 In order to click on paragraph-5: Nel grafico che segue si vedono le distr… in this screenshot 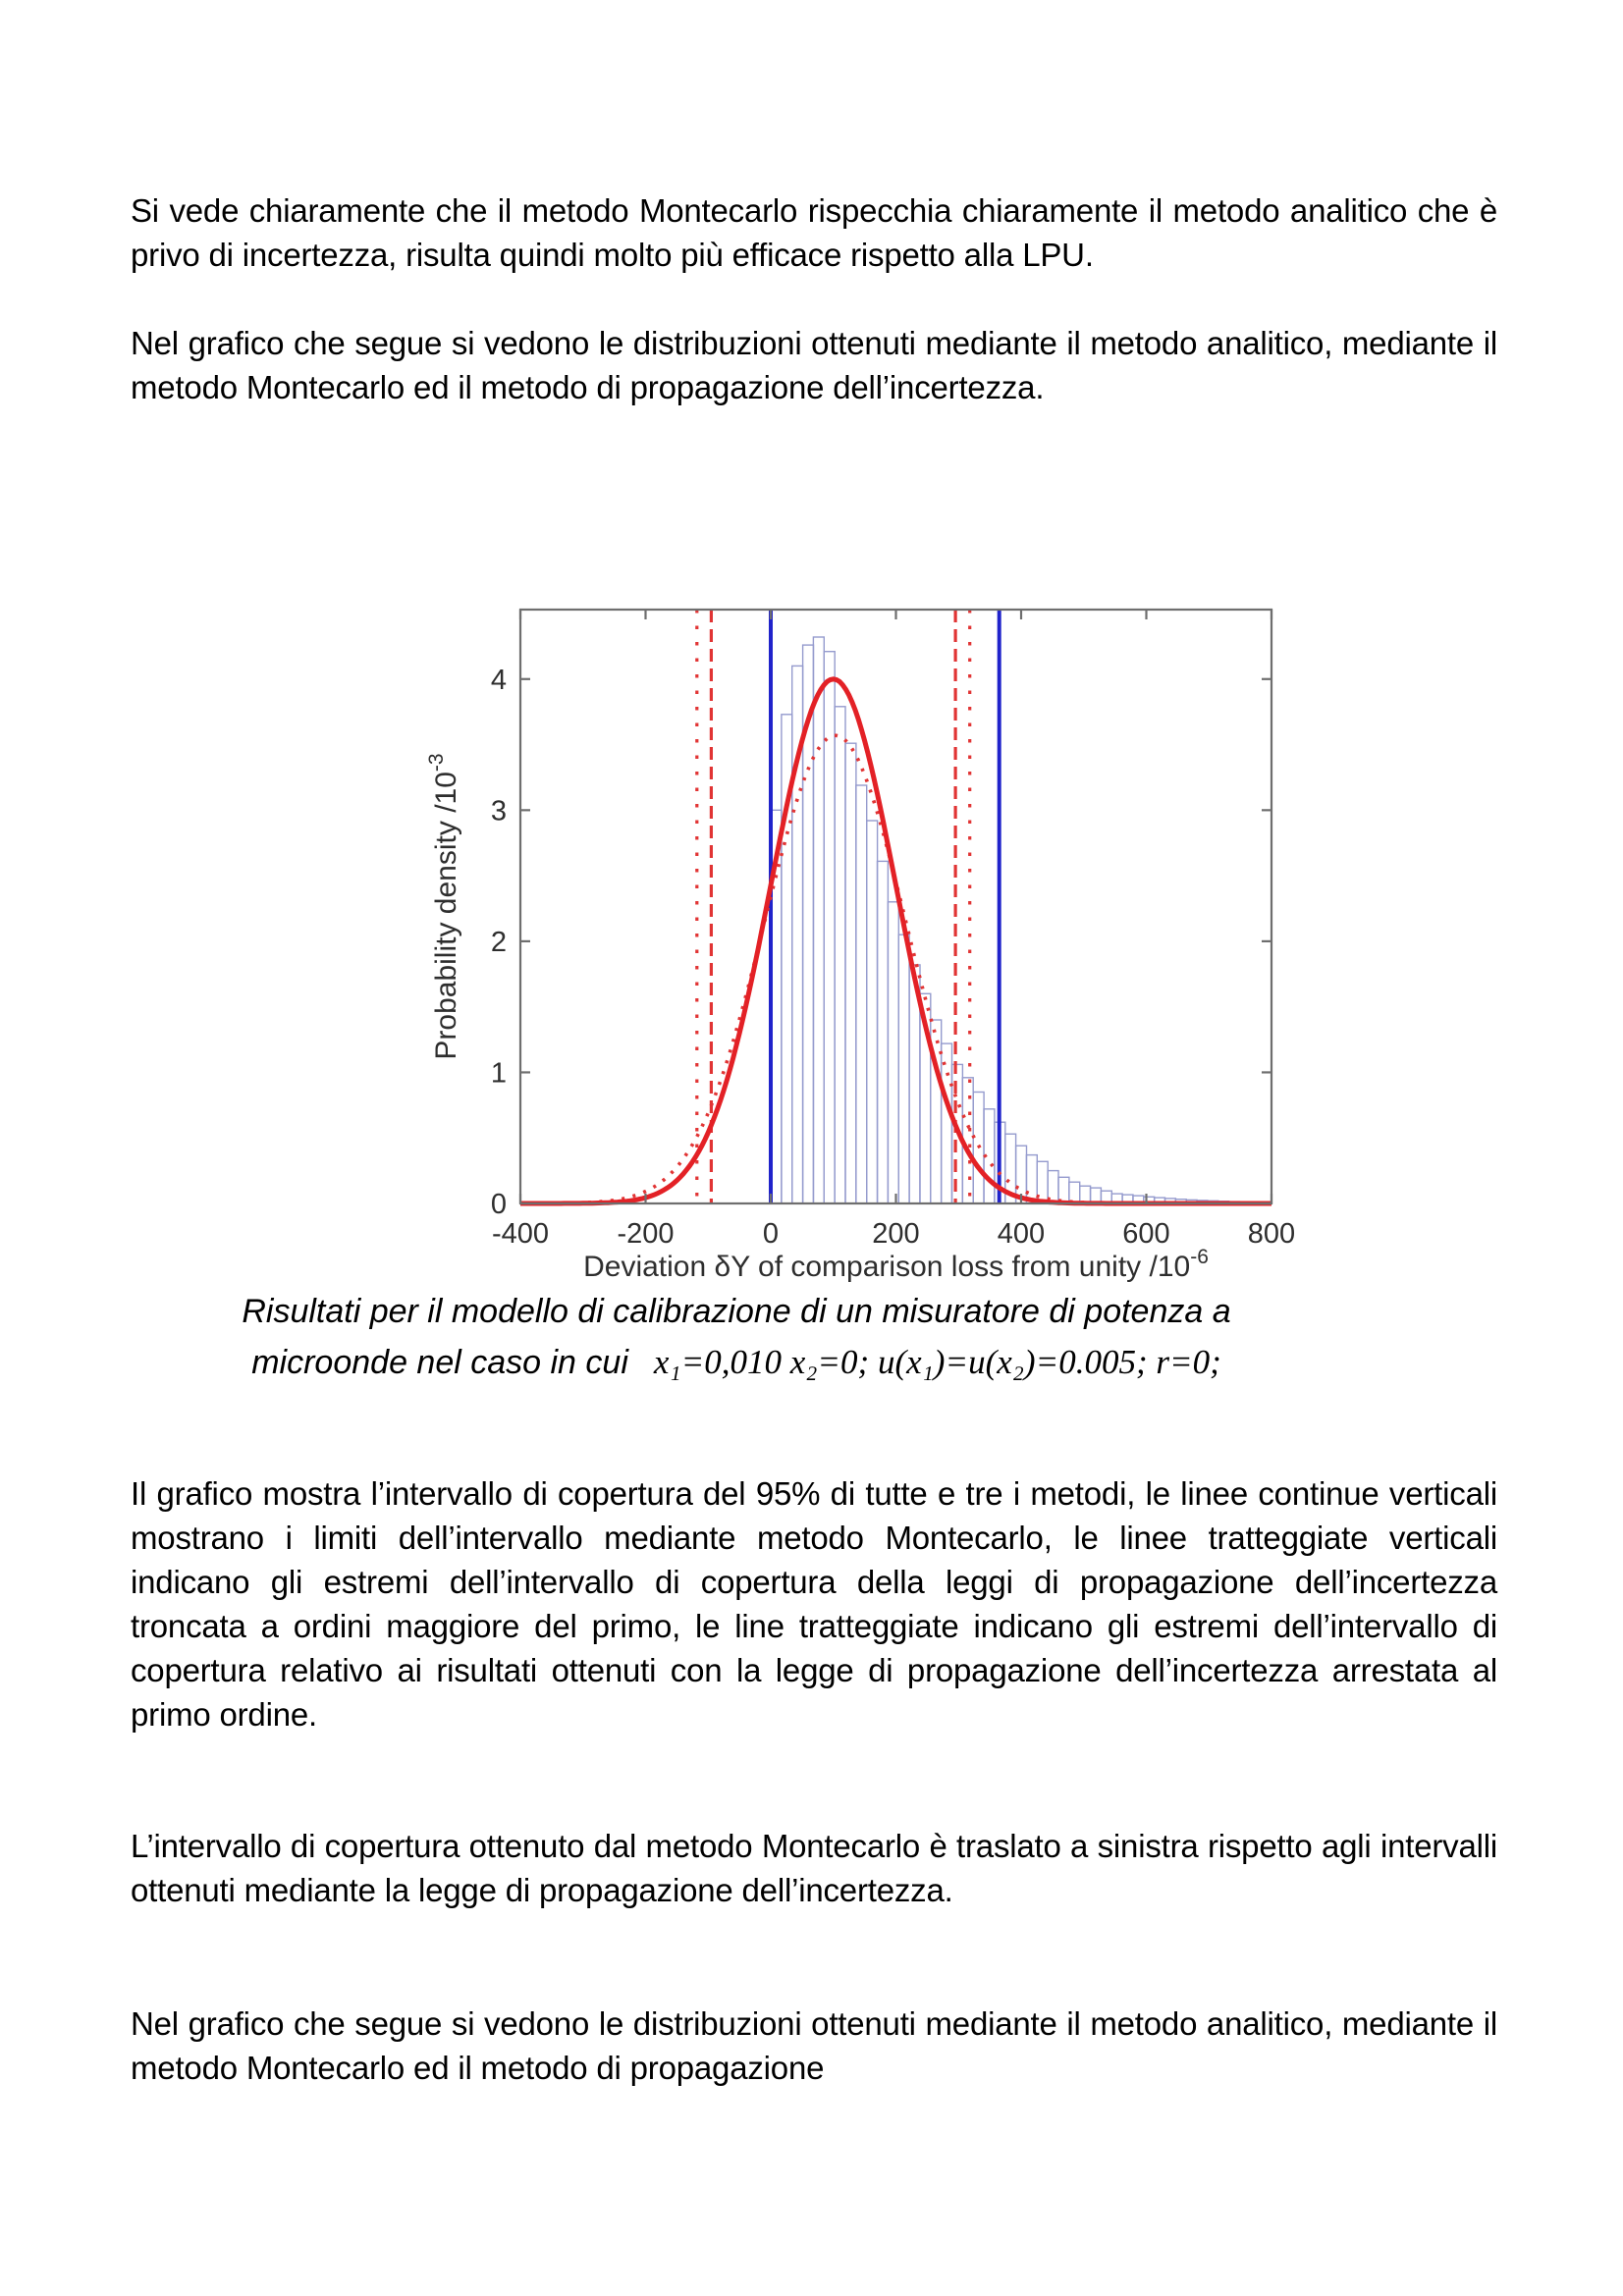, I will do `click(814, 2046)`.